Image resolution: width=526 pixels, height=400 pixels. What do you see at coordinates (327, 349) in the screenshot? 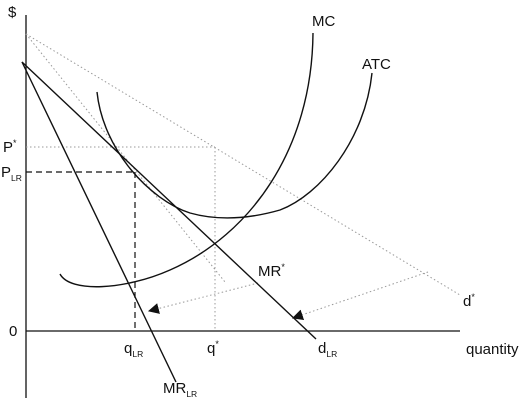
I see `d-lr-label: dLR` at bounding box center [327, 349].